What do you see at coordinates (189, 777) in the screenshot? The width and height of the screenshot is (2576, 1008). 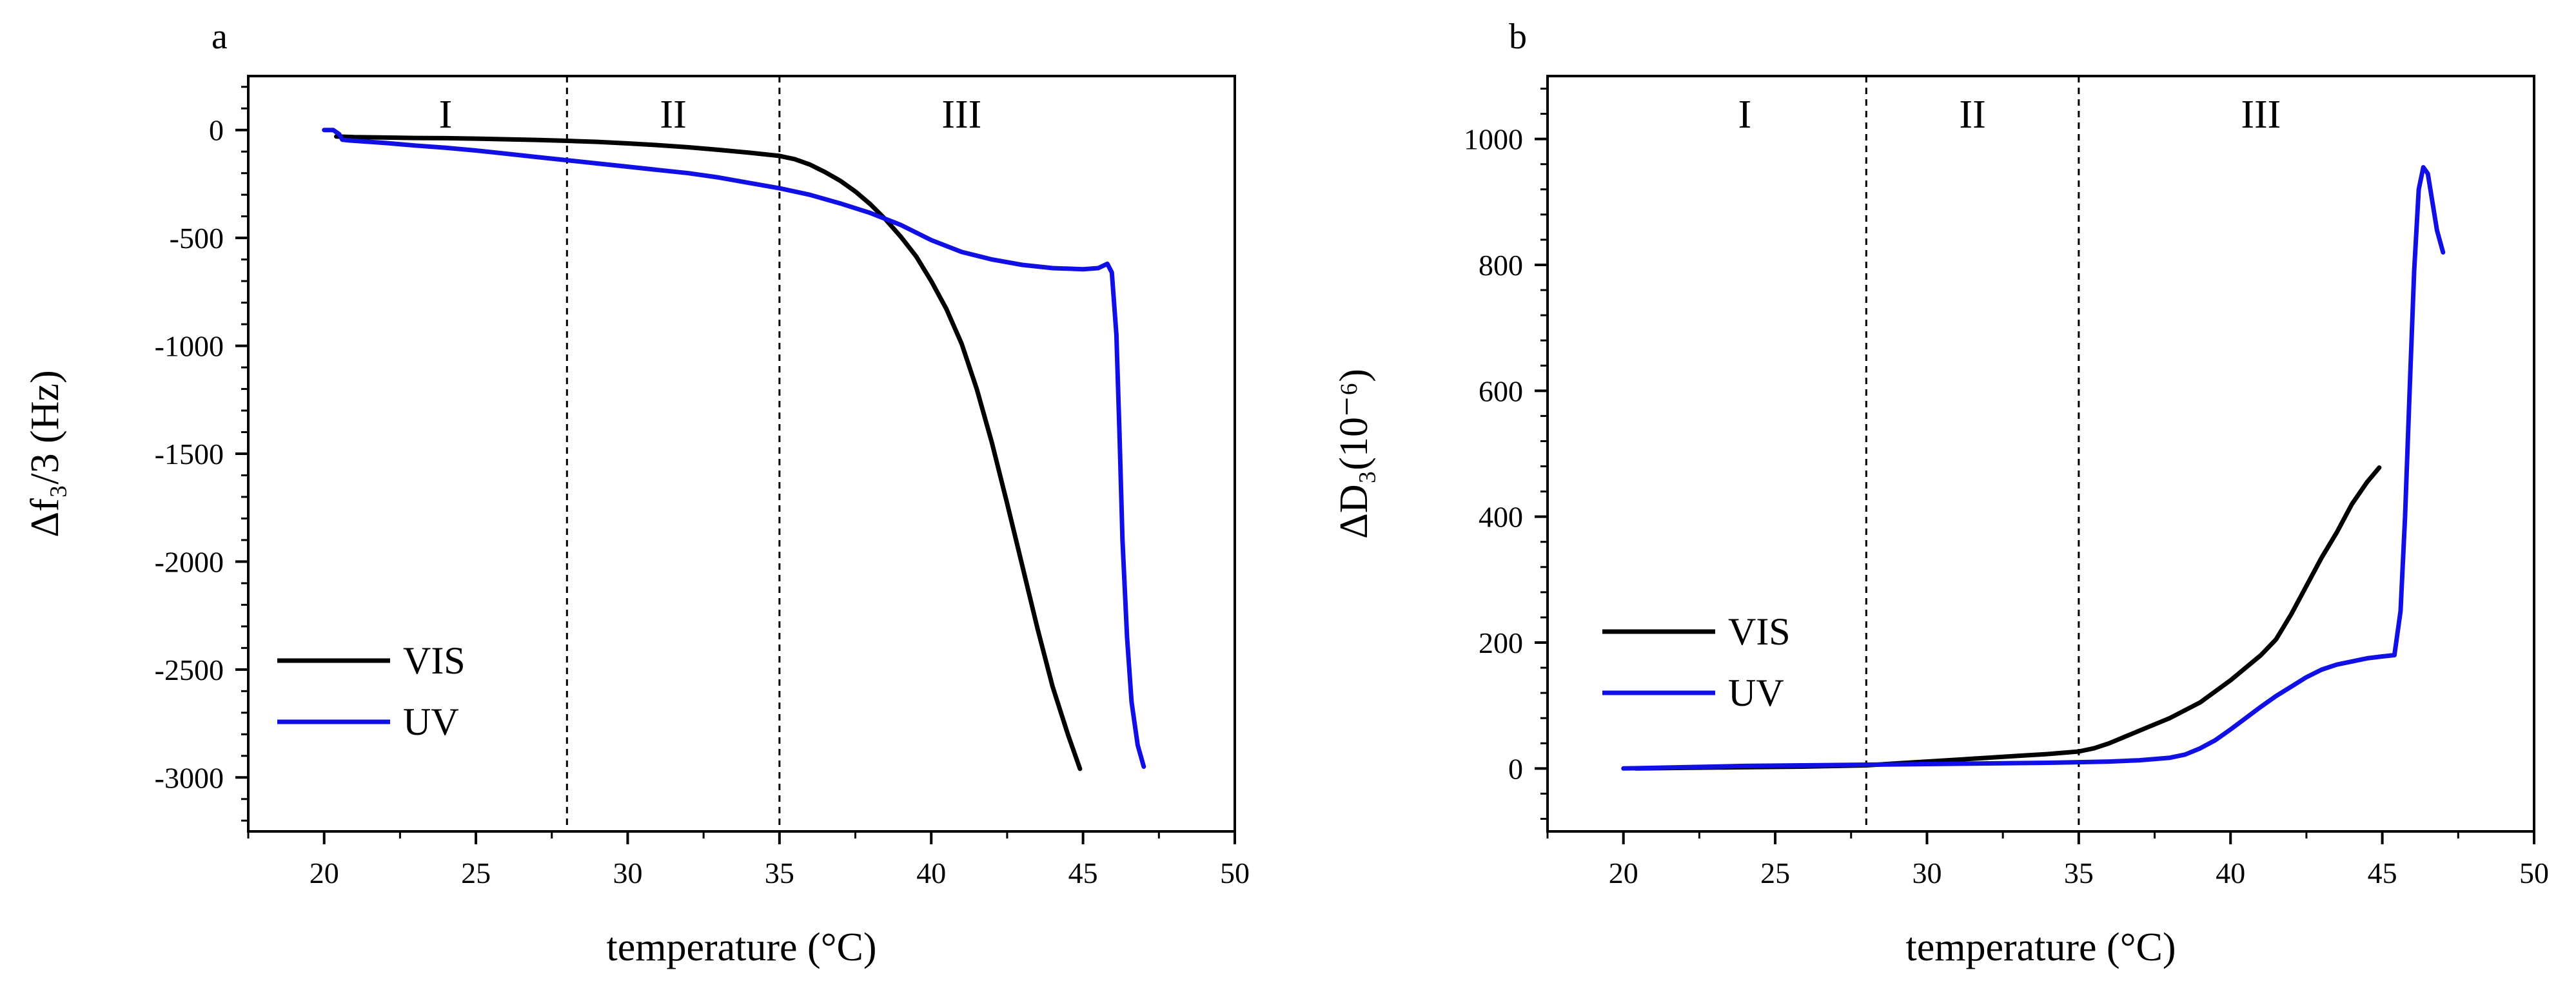 I see `y-tick-label: -3000` at bounding box center [189, 777].